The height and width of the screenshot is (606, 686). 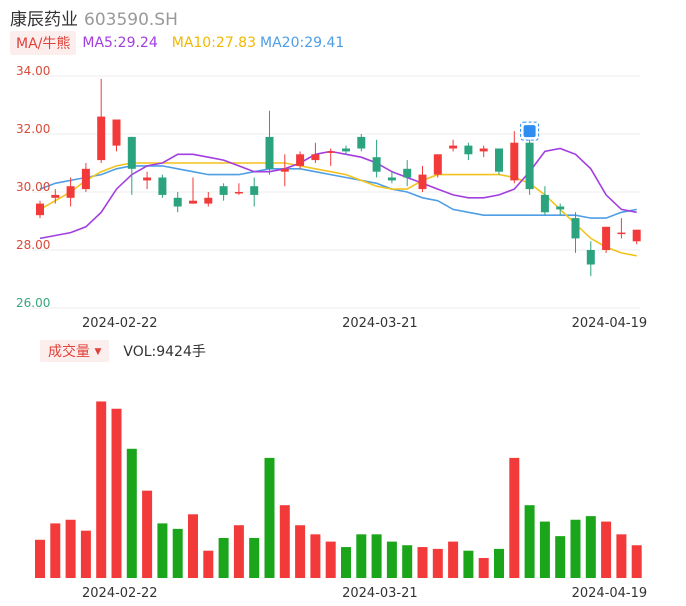 I want to click on price-x-ticks: 2024-02-22 2024-03-21 2024-04-19, so click(x=364, y=323).